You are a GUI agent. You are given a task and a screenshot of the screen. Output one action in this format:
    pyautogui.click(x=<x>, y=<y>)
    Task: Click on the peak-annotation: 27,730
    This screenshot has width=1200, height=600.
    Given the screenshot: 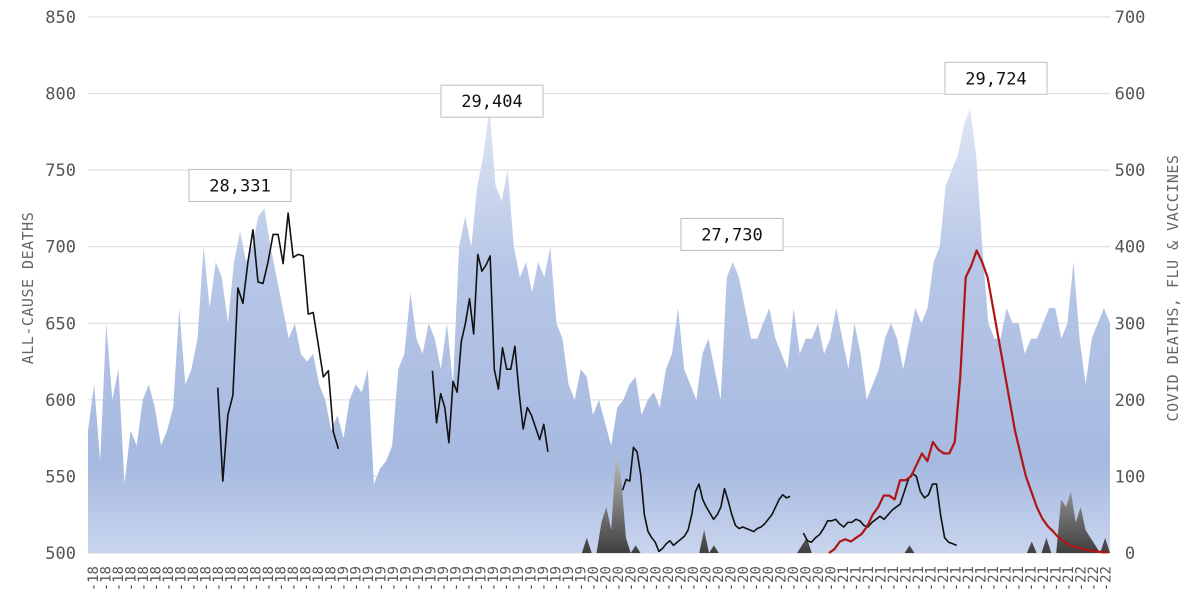 What is the action you would take?
    pyautogui.click(x=732, y=234)
    